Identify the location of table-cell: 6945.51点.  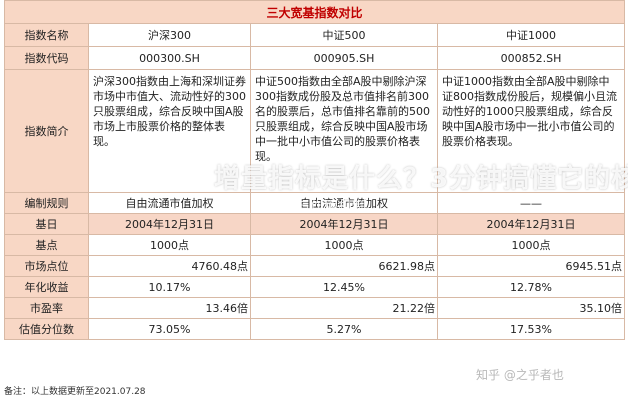
(531, 266).